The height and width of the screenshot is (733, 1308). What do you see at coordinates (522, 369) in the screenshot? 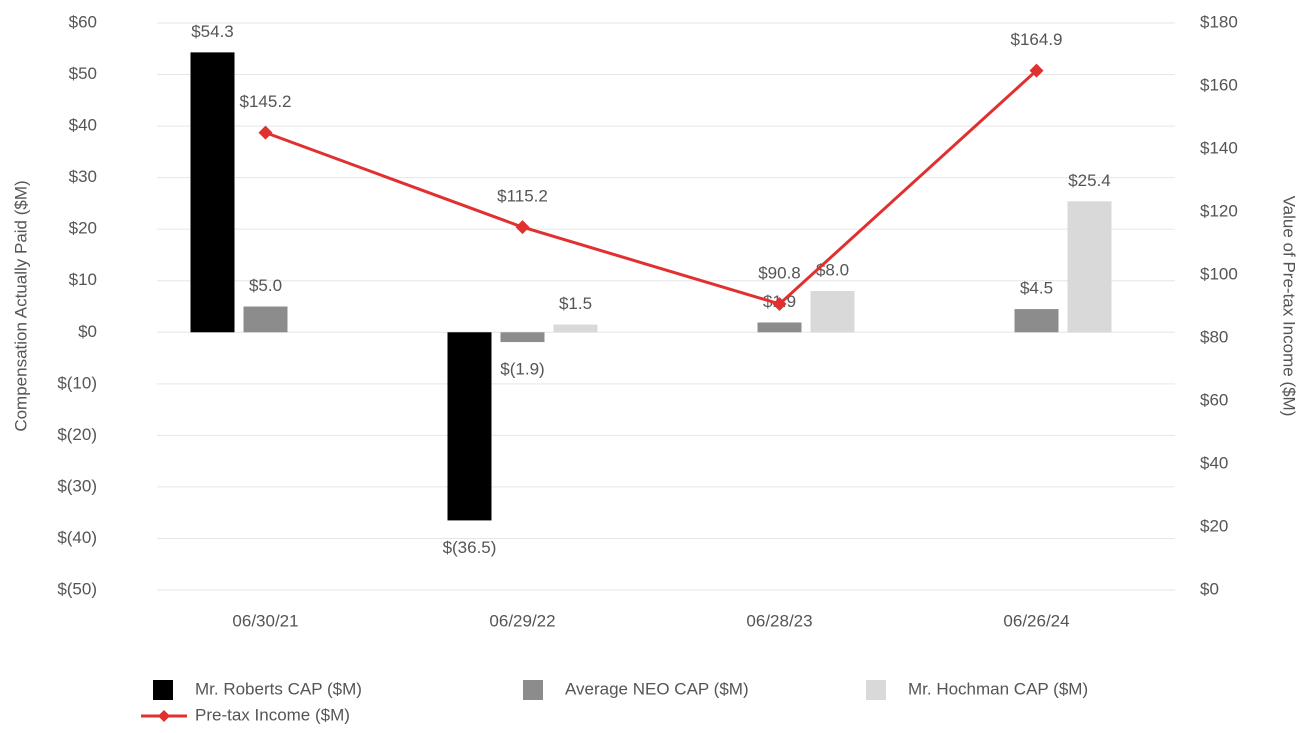
I see `data-label: $(1.9)` at bounding box center [522, 369].